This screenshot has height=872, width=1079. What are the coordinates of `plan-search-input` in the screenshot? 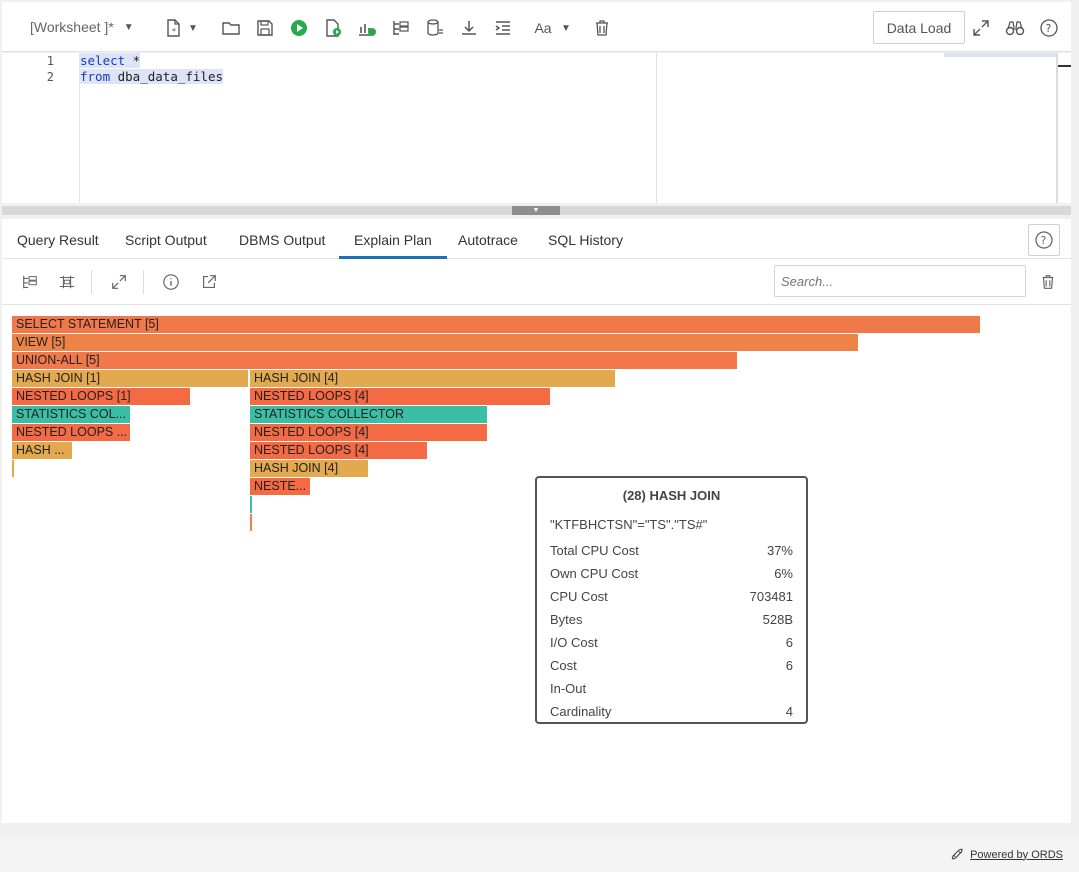 It's located at (900, 281).